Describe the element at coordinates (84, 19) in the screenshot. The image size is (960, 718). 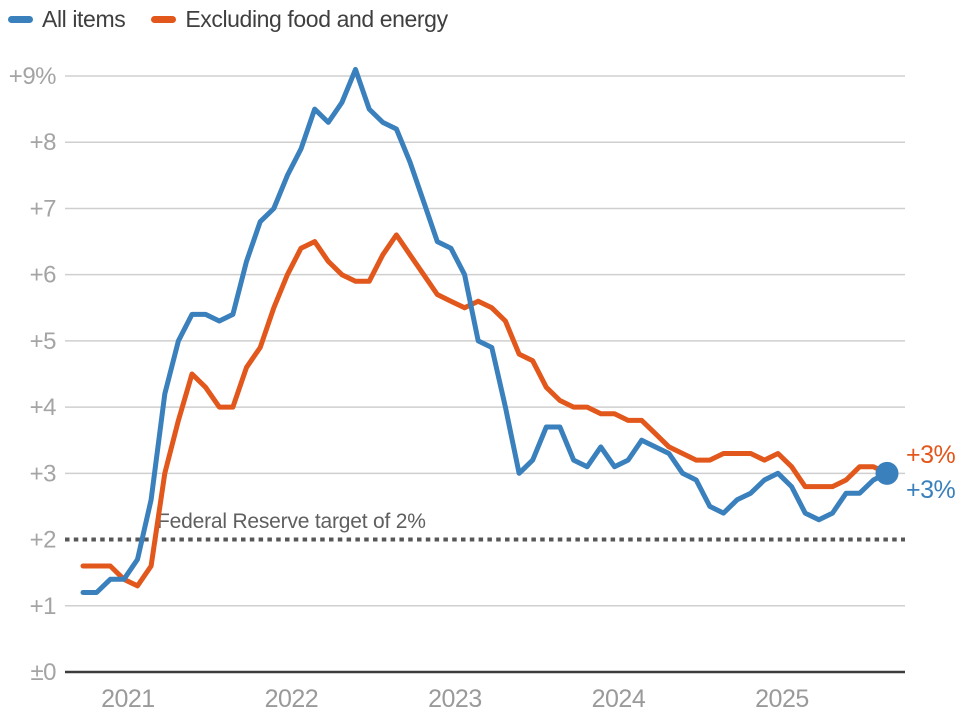
I see `legend-label-all-items: All items` at that location.